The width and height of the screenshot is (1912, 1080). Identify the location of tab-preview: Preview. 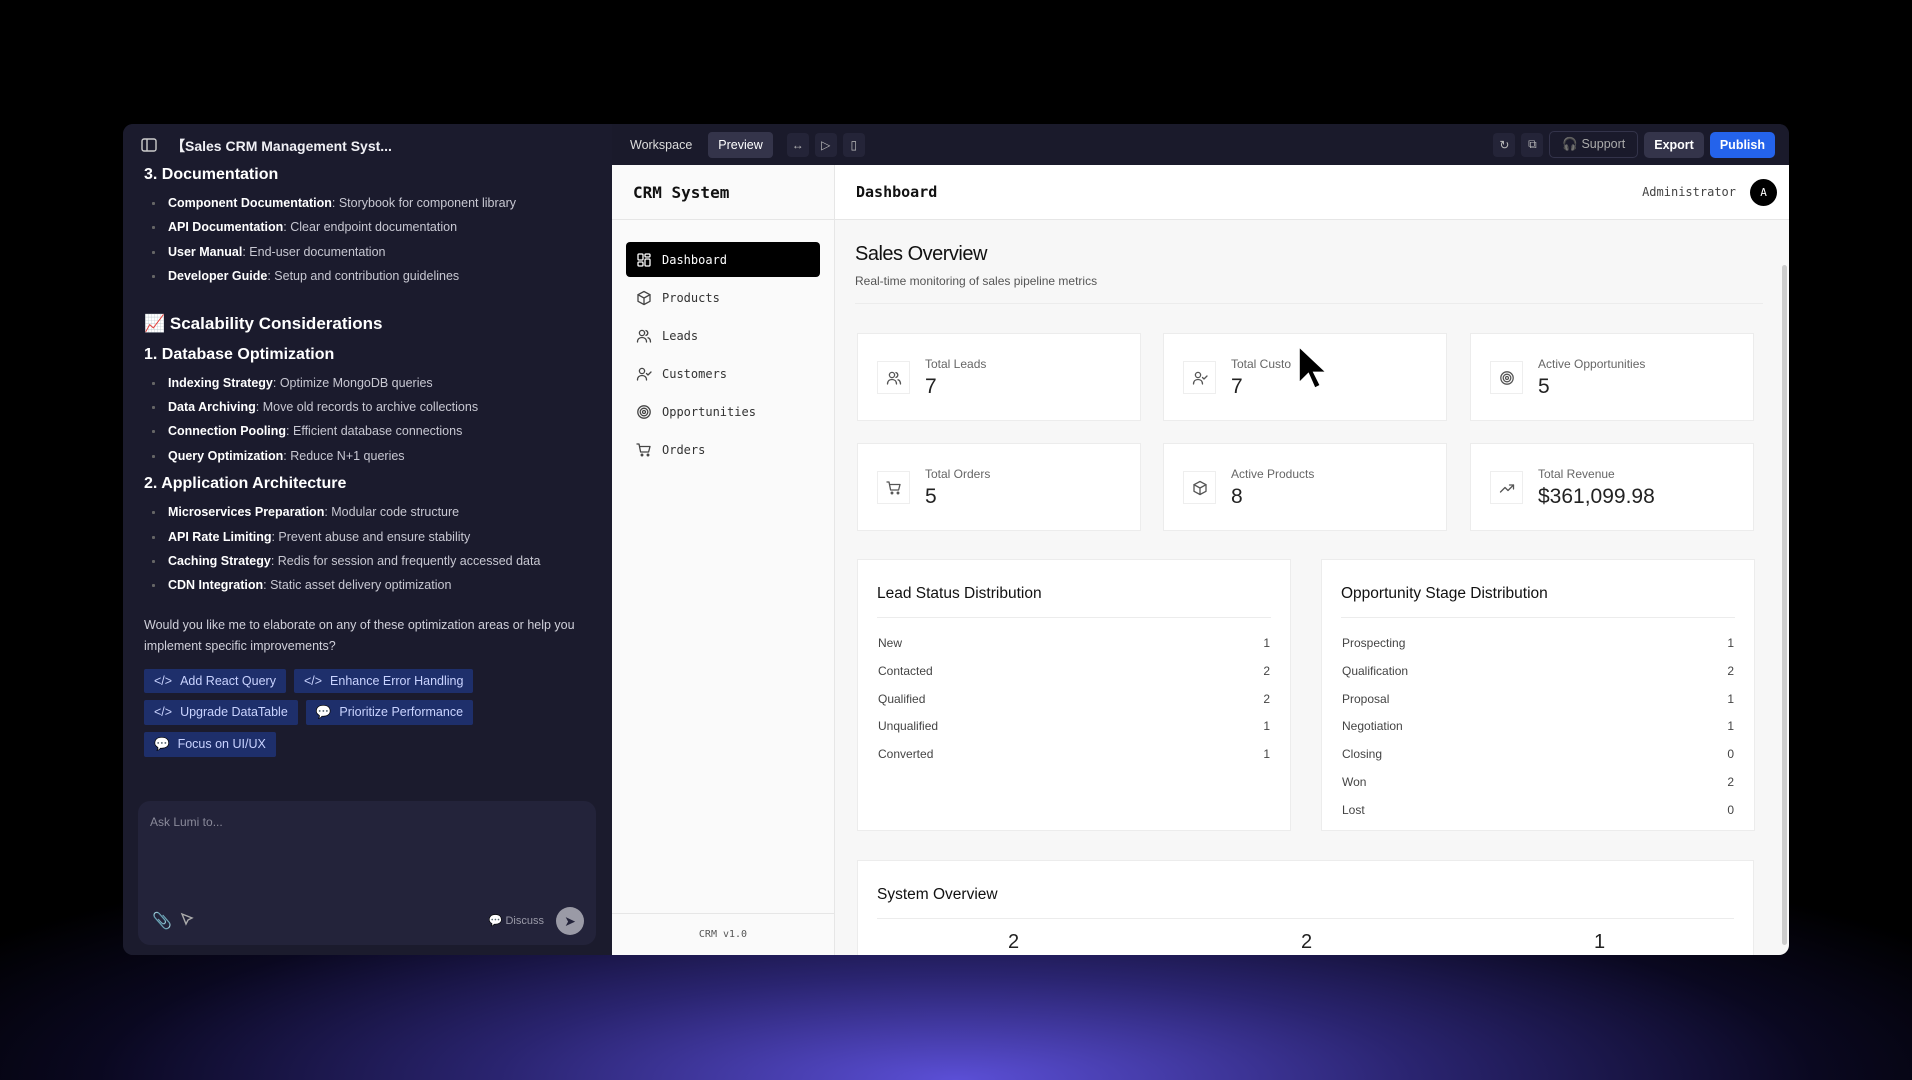
(740, 144).